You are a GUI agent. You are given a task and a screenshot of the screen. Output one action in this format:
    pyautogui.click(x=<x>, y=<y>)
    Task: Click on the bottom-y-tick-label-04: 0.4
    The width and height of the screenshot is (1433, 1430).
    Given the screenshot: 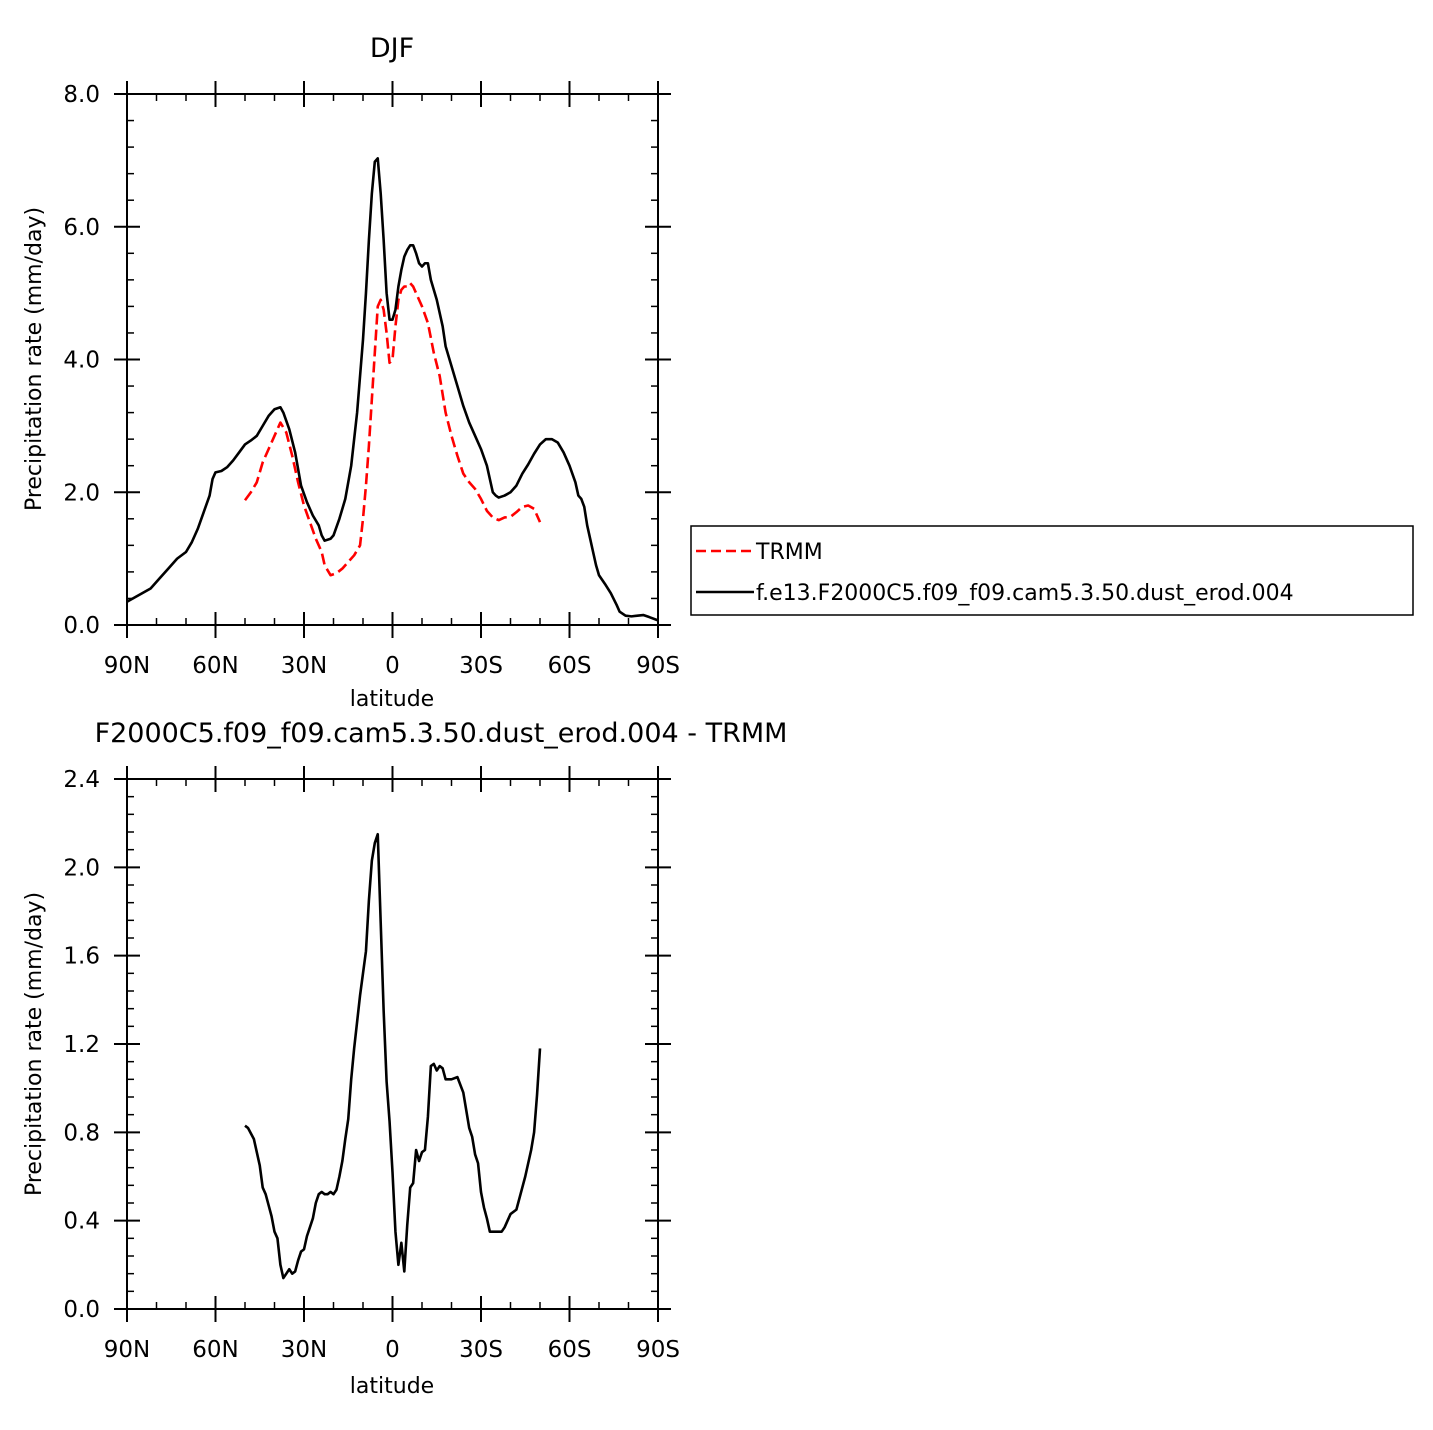 What is the action you would take?
    pyautogui.click(x=81, y=1222)
    